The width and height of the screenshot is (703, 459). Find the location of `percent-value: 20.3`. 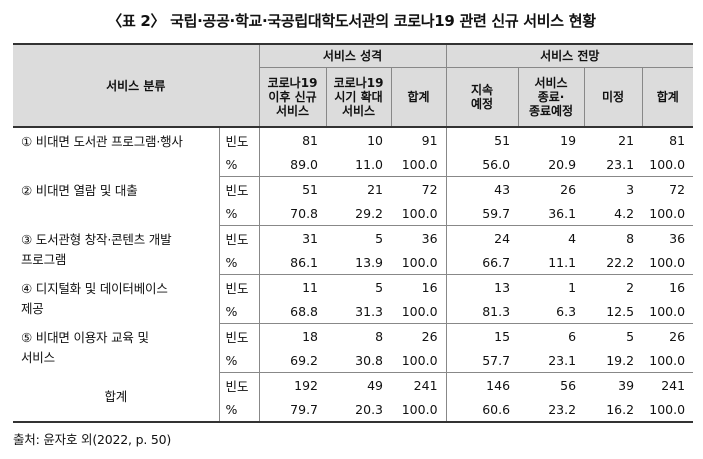

percent-value: 20.3 is located at coordinates (359, 410).